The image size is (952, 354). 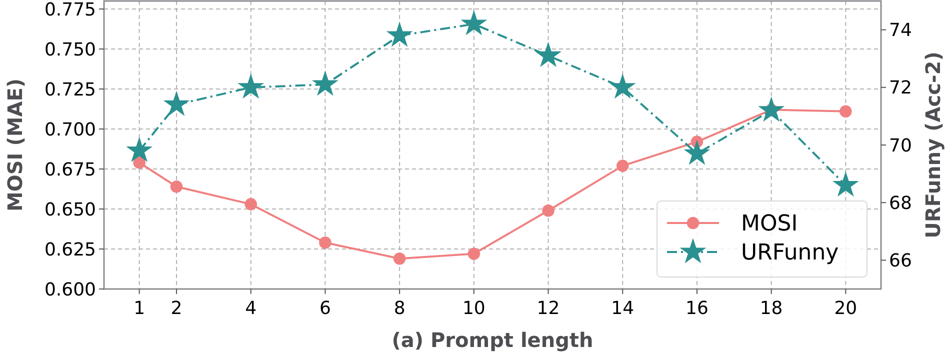 What do you see at coordinates (474, 308) in the screenshot?
I see `x-tick-label: 10` at bounding box center [474, 308].